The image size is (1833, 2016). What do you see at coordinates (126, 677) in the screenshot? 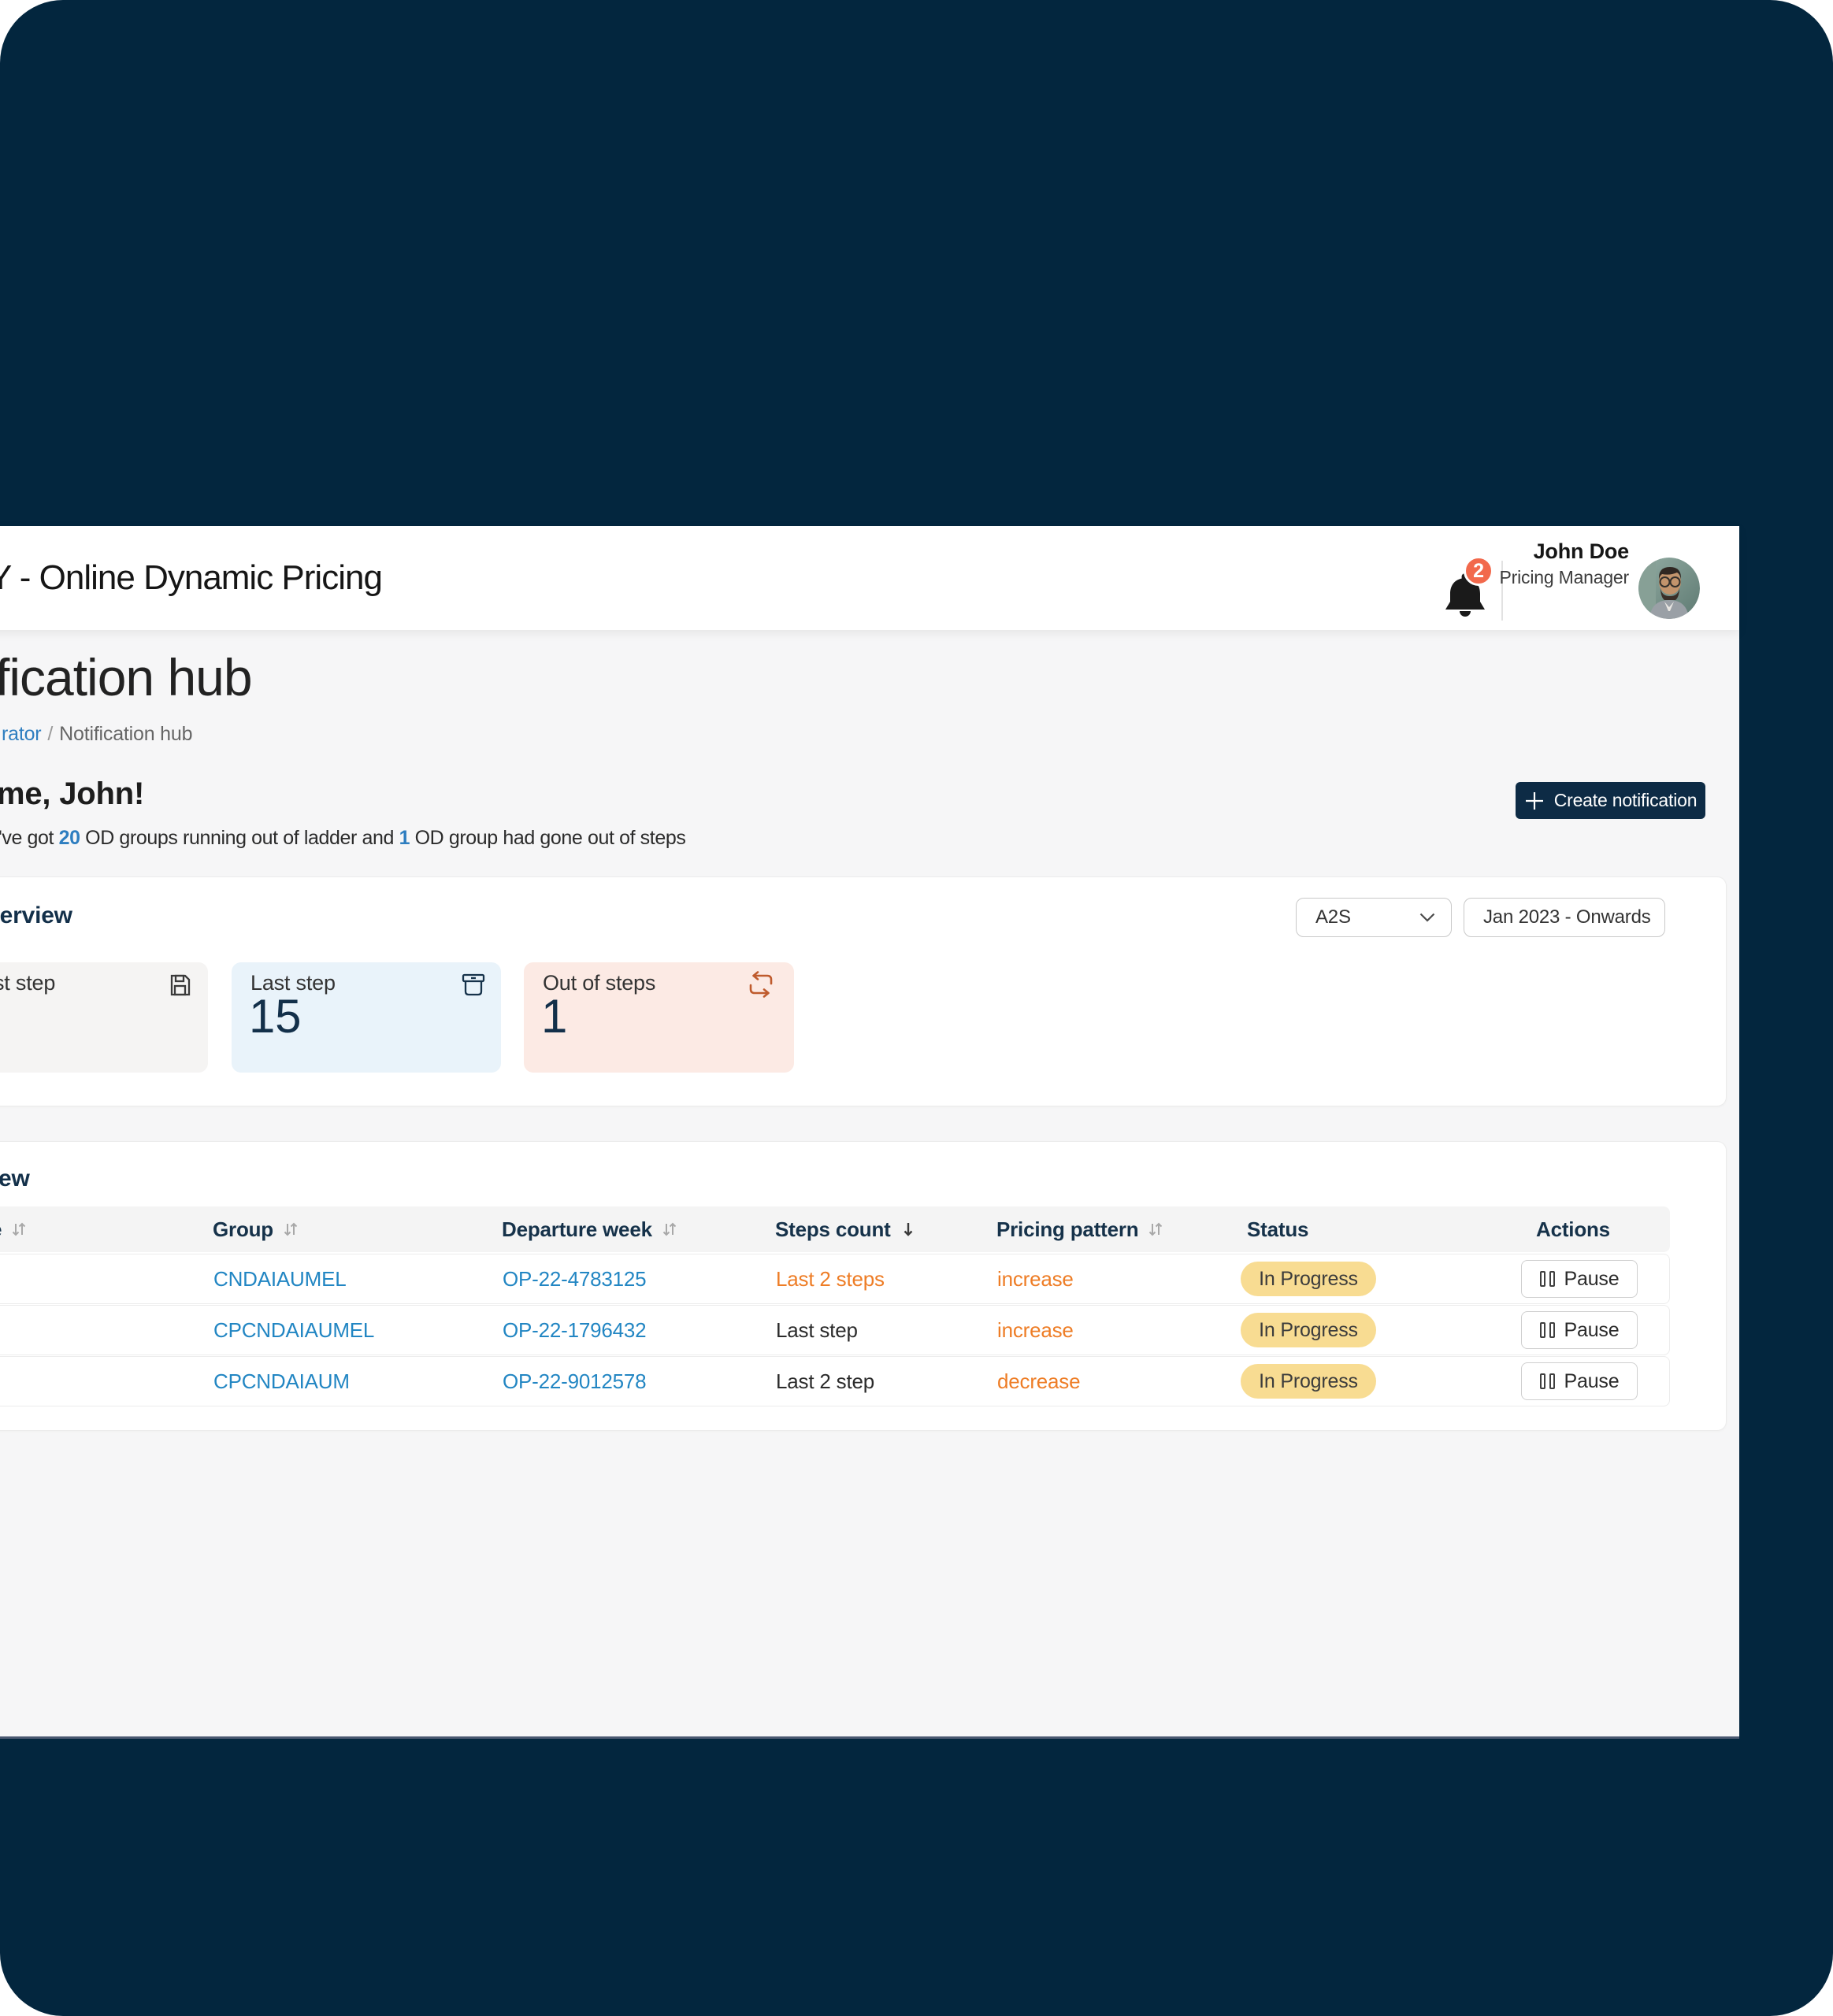
I see `page-title: fication hub` at bounding box center [126, 677].